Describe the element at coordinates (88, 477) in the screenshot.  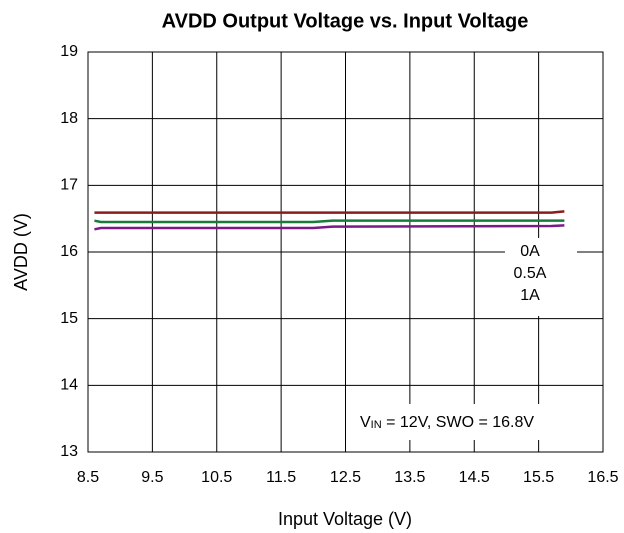
I see `x-tick-label: 8.5` at that location.